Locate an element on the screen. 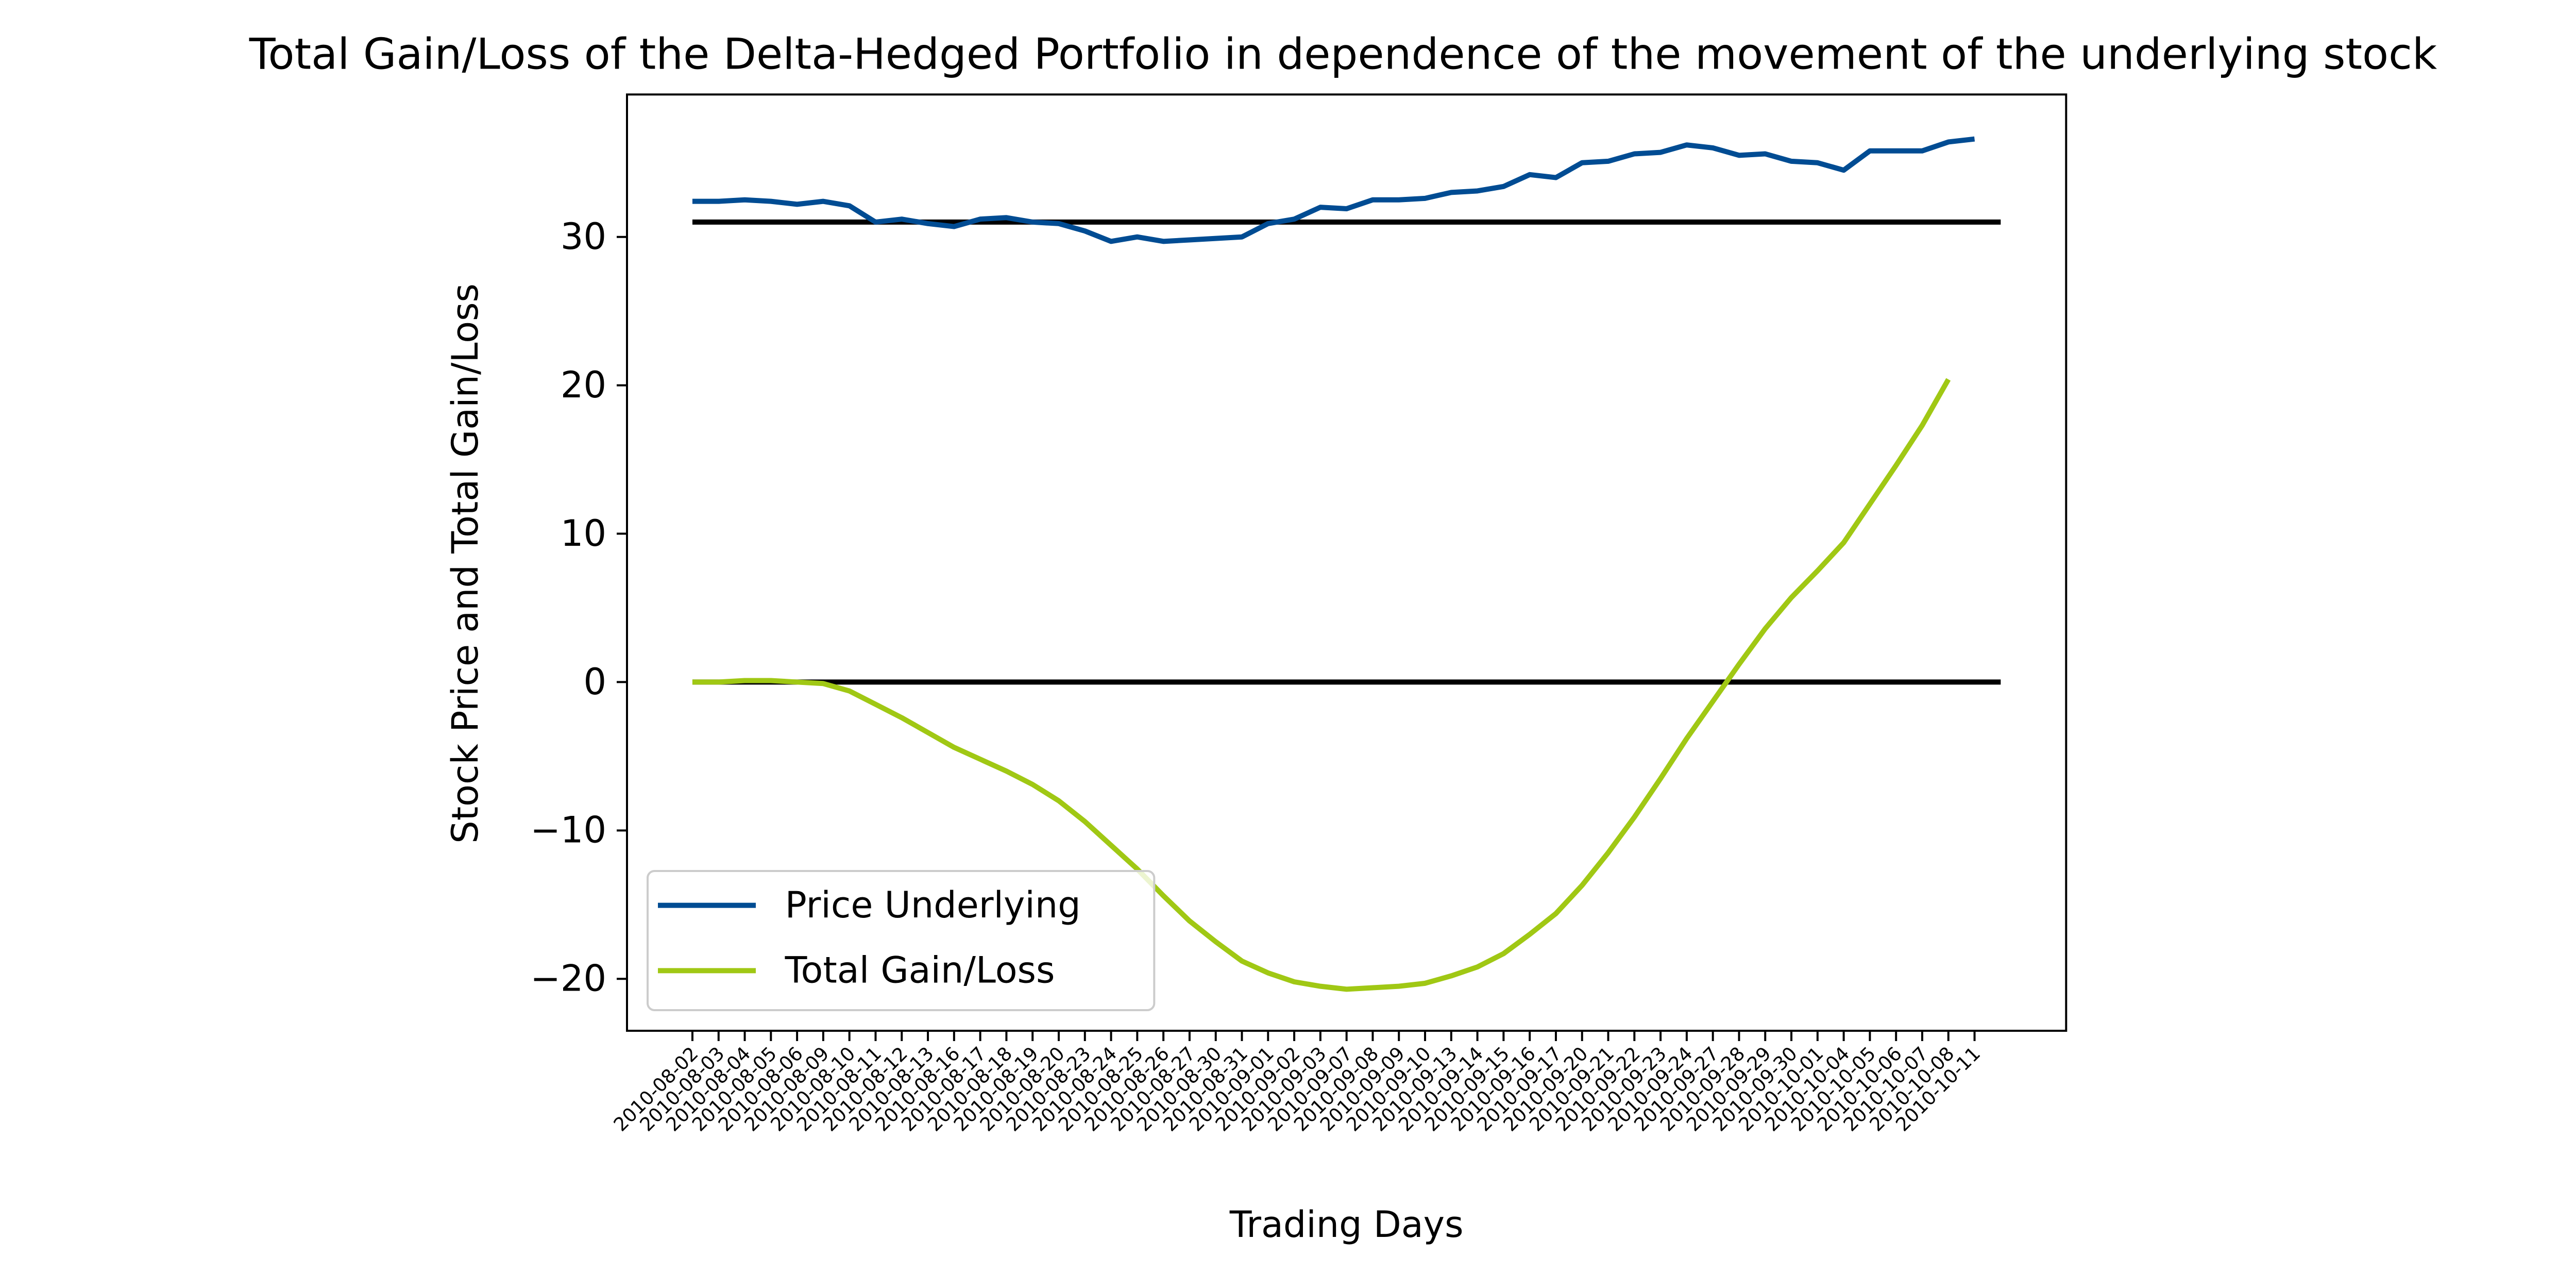 The height and width of the screenshot is (1273, 2576). y-tick-label: 10 is located at coordinates (583, 533).